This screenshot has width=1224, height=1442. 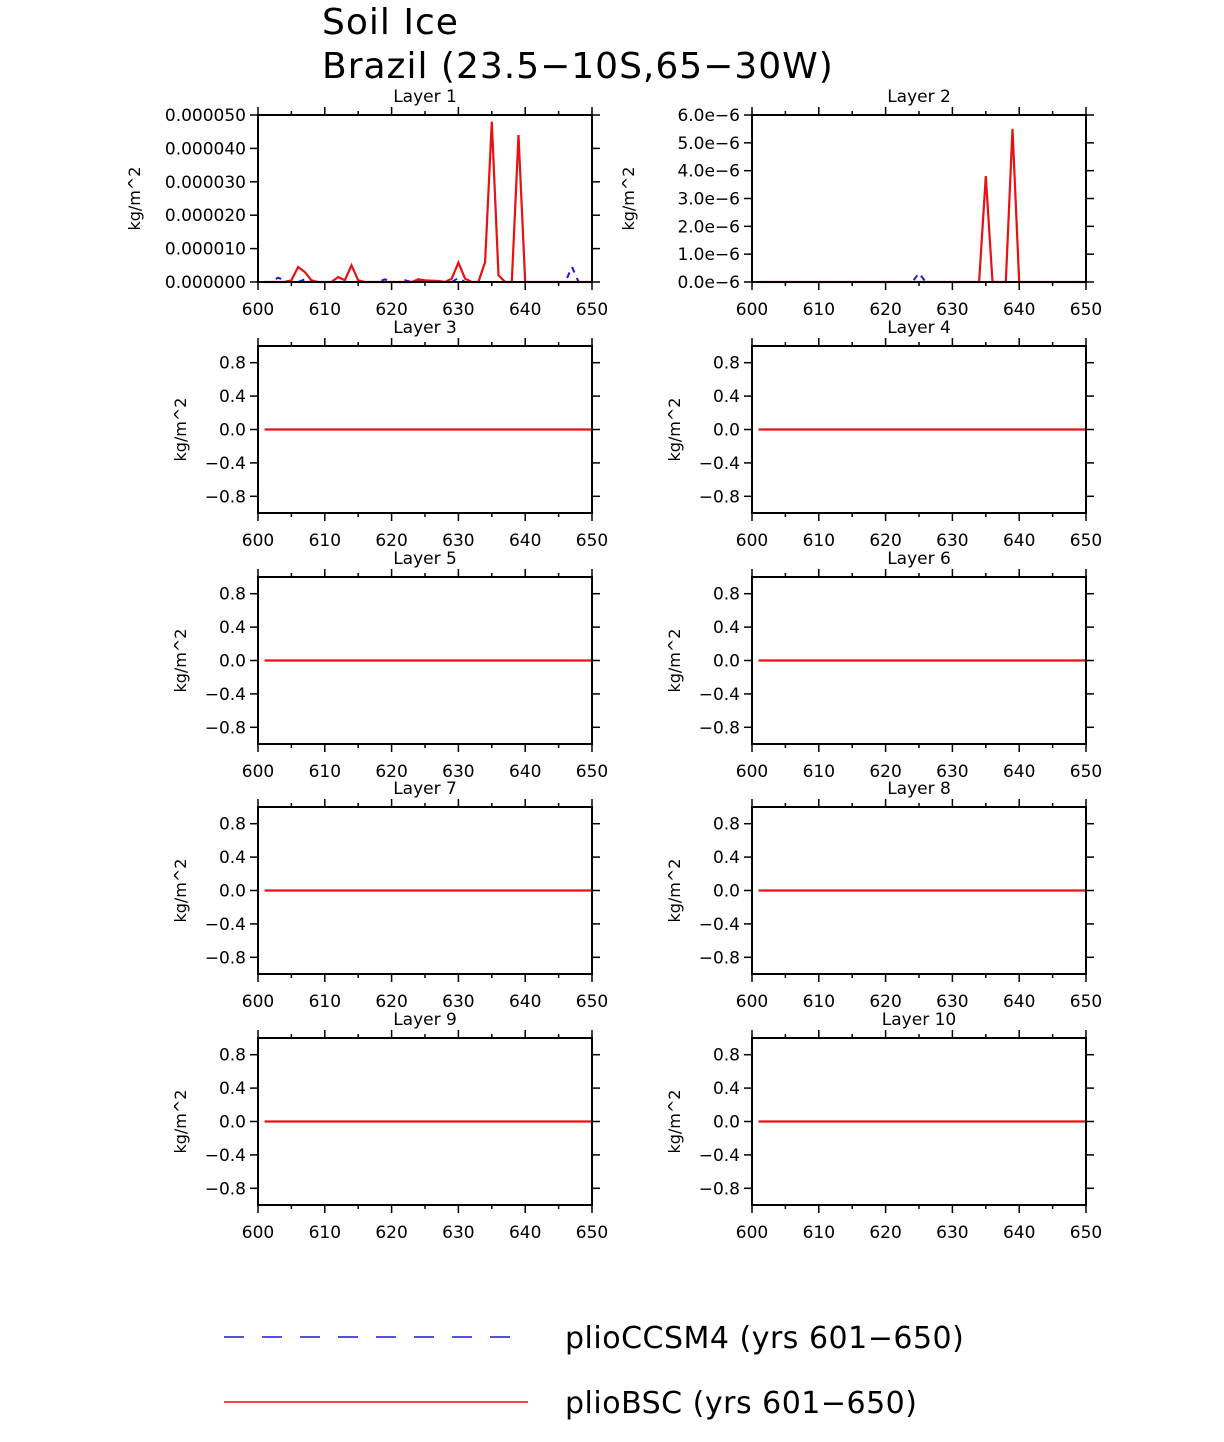 I want to click on y-tick-label: 0.000020, so click(x=205, y=216).